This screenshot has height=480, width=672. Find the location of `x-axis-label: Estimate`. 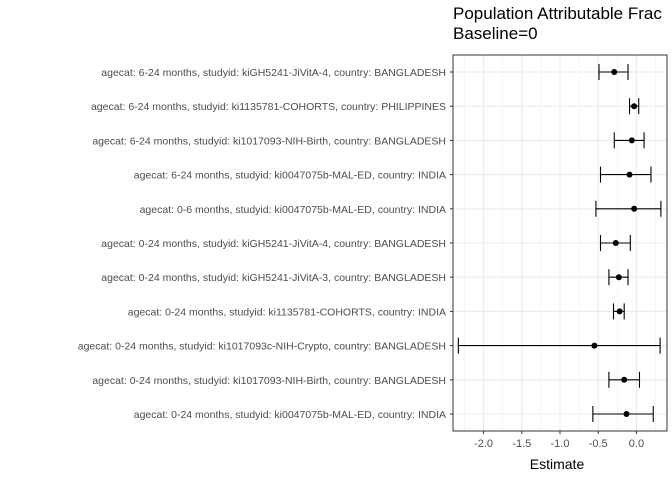

x-axis-label: Estimate is located at coordinates (557, 464).